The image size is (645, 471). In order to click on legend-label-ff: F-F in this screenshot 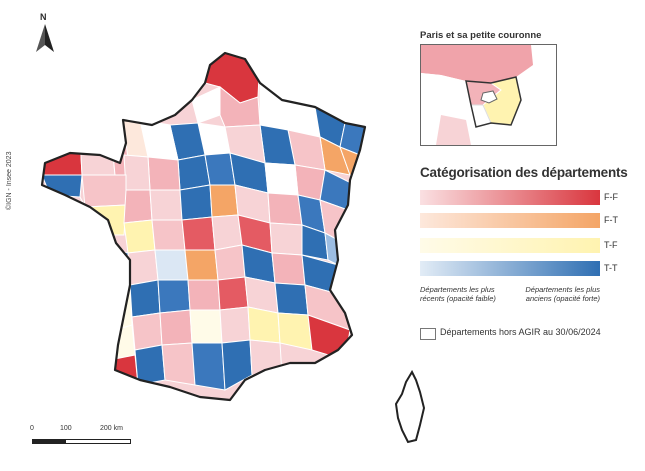, I will do `click(611, 197)`.